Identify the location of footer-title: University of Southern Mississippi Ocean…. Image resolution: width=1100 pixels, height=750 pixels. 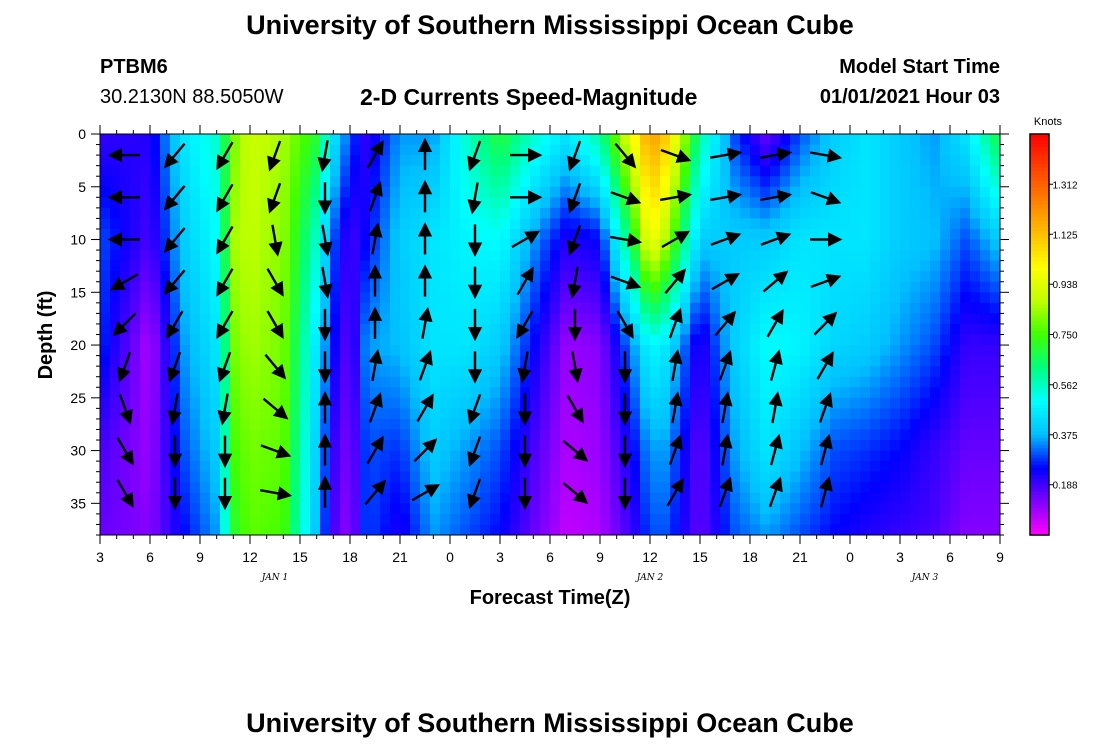
(550, 723).